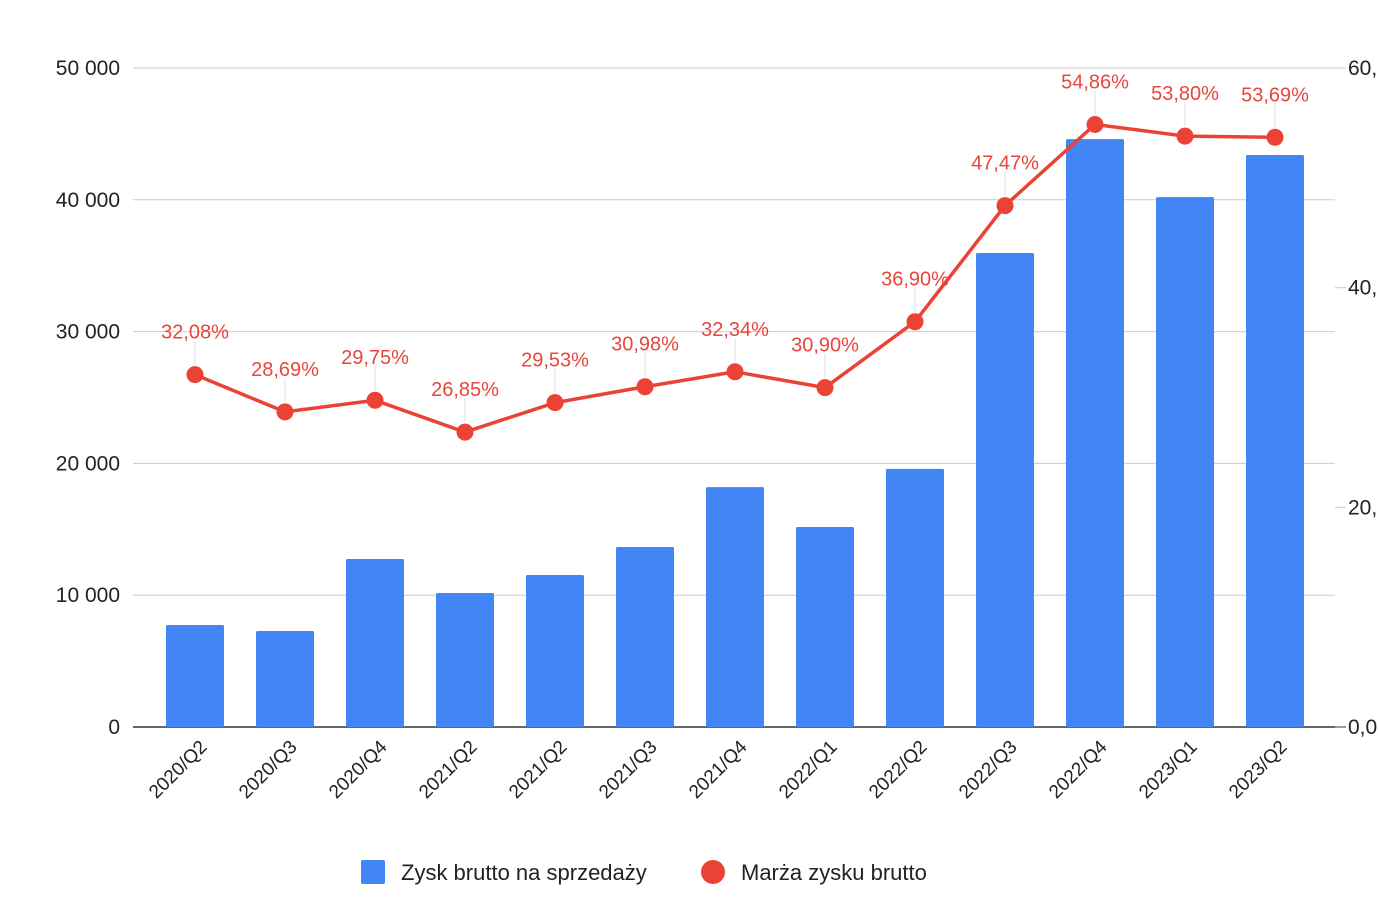  What do you see at coordinates (88, 463) in the screenshot?
I see `left-axis-tick: 20 000` at bounding box center [88, 463].